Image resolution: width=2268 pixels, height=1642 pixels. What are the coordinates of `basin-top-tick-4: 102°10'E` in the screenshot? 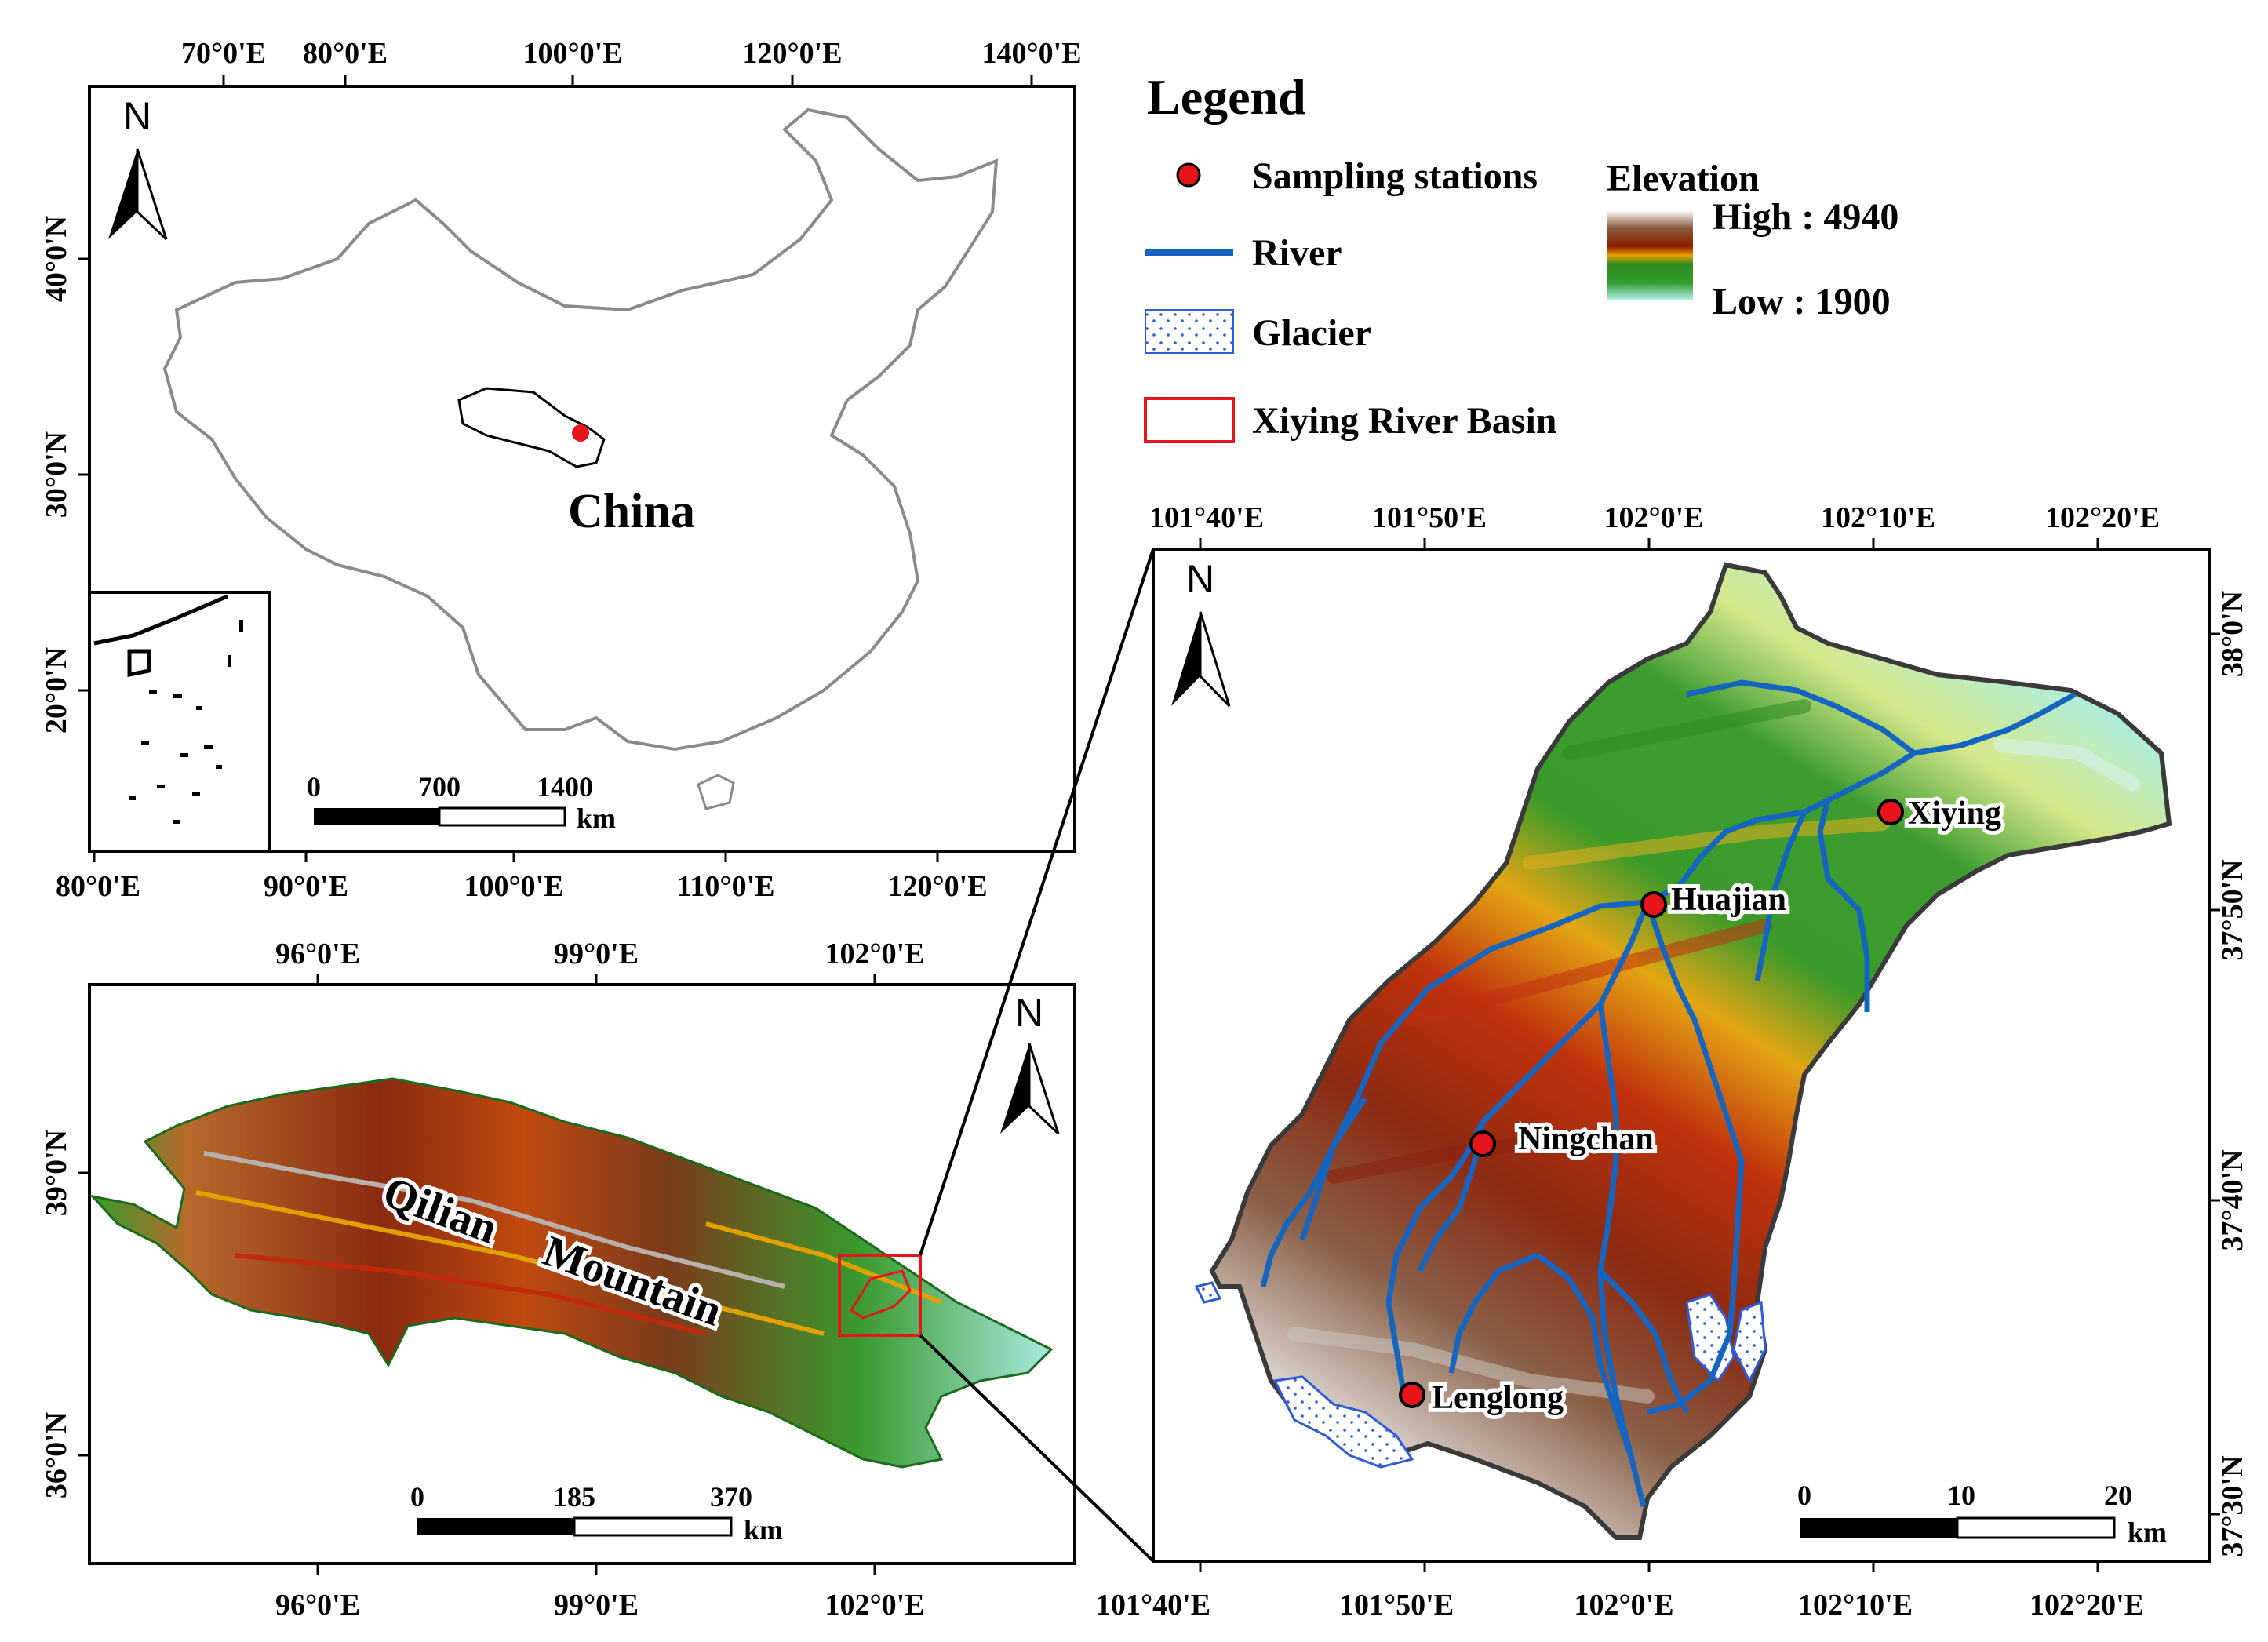 It's located at (1878, 517).